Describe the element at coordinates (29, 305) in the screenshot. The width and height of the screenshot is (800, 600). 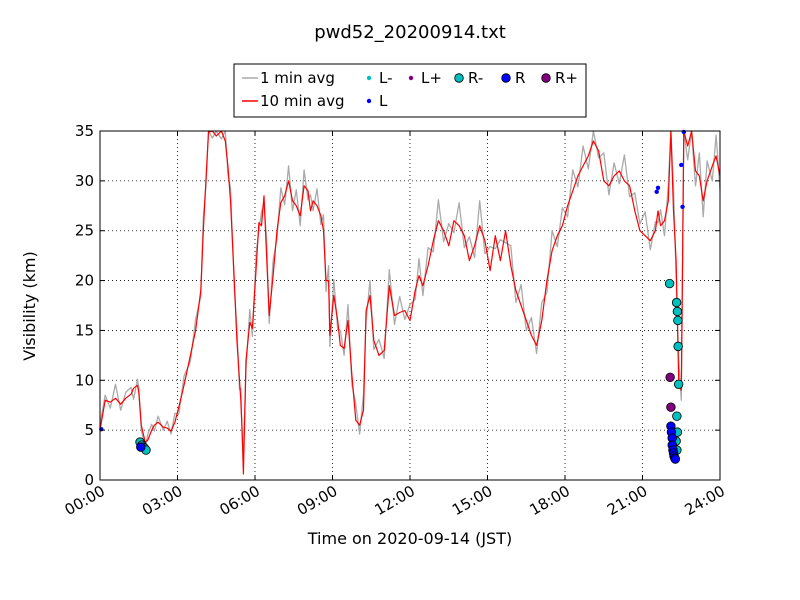
I see `y-axis-label: Visibility (km)` at that location.